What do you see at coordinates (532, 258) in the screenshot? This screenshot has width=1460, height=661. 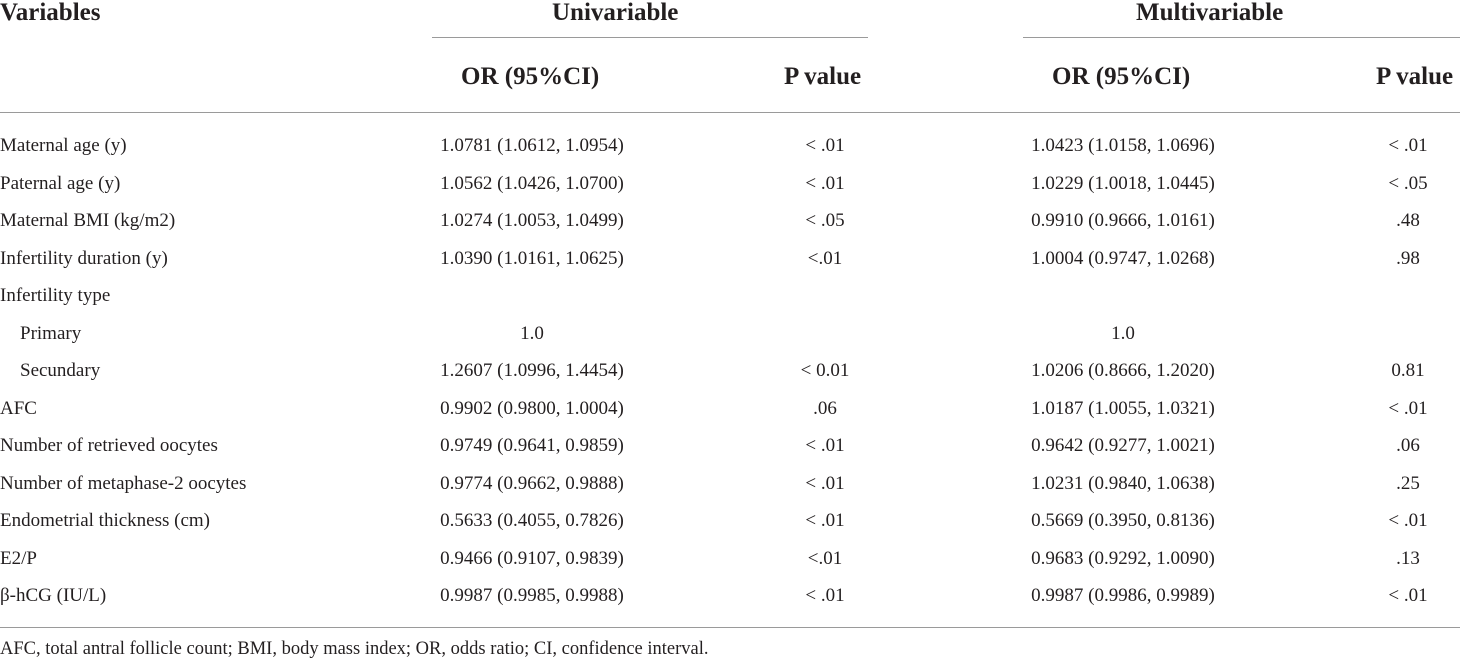 I see `univariable-or-cell: 1.0390 (1.0161, 1.0625)` at bounding box center [532, 258].